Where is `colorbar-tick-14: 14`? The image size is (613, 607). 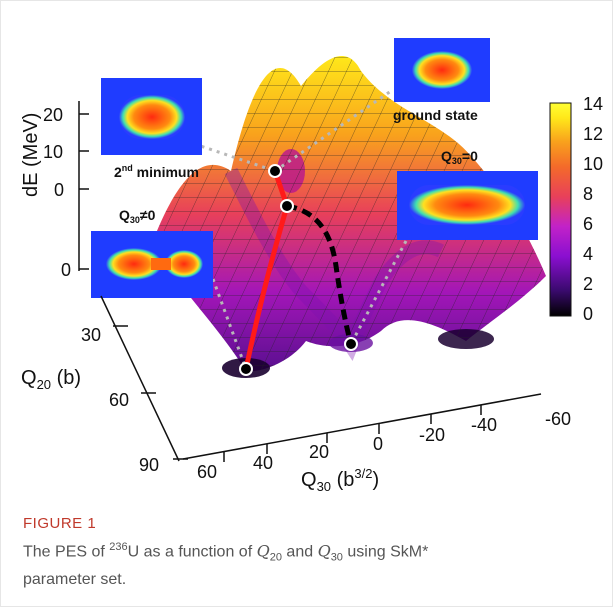 colorbar-tick-14: 14 is located at coordinates (593, 104).